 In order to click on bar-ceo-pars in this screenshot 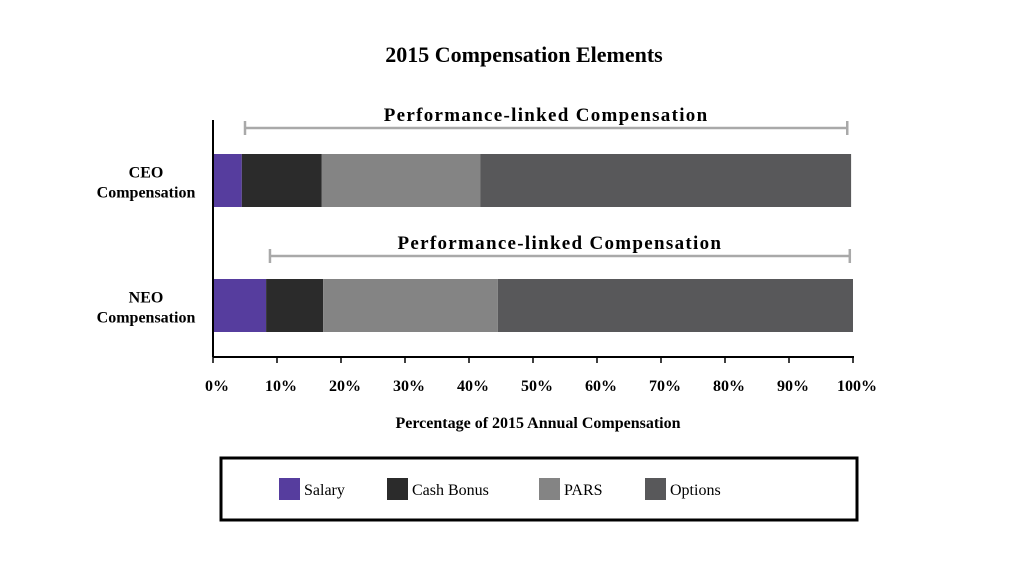, I will do `click(401, 180)`.